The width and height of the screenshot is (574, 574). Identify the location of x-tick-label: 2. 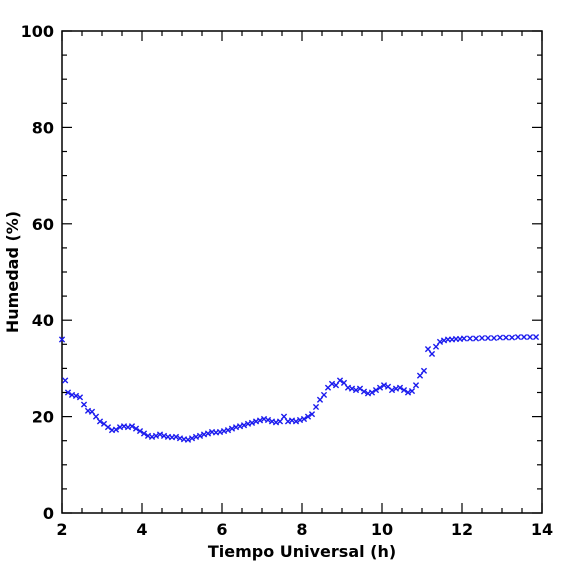
(61, 529).